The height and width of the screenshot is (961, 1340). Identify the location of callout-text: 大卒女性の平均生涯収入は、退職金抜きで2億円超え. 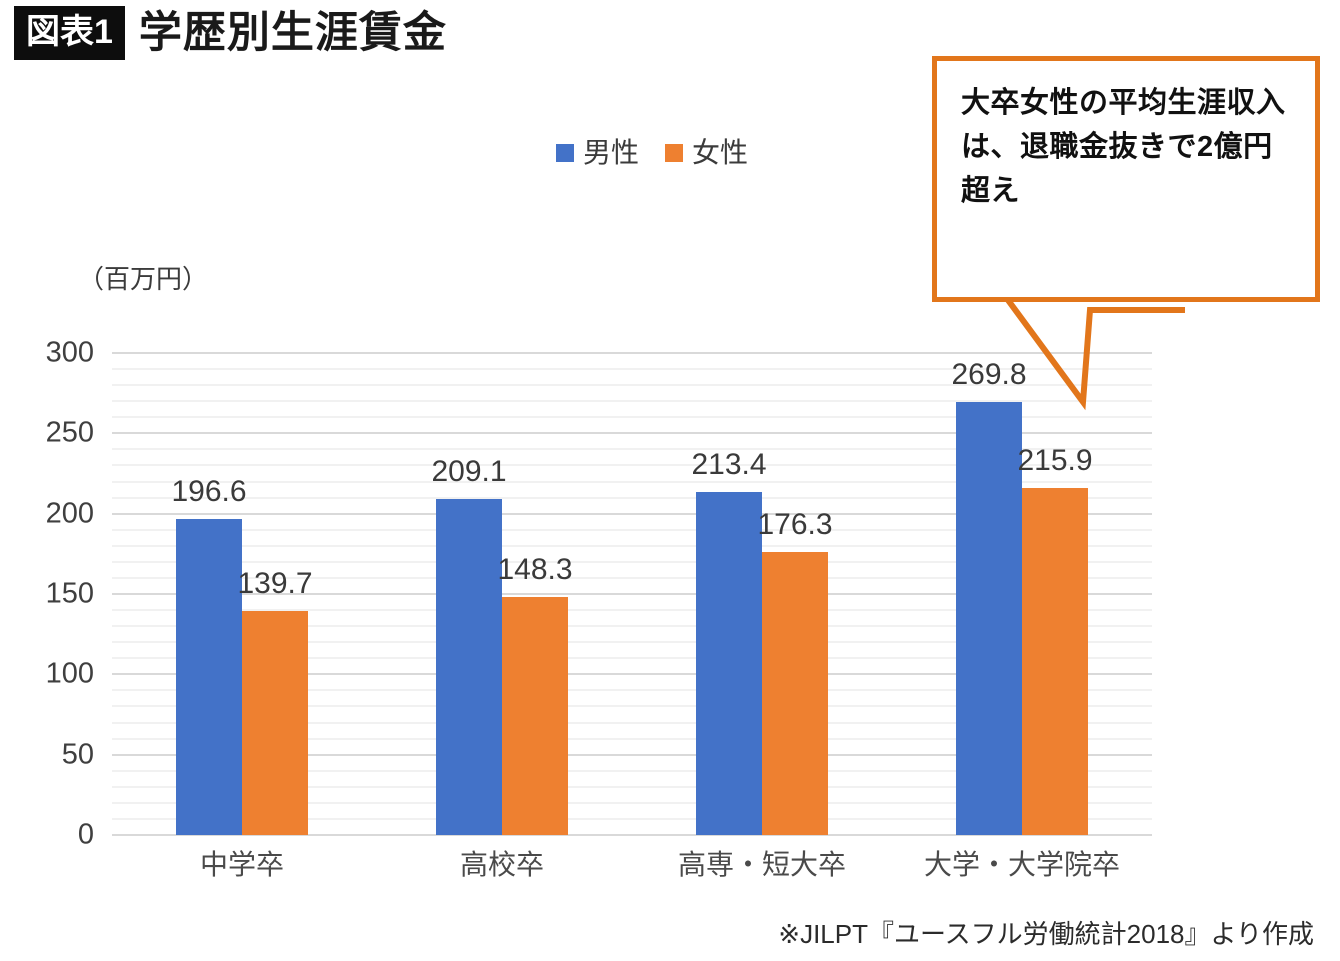
(1123, 147).